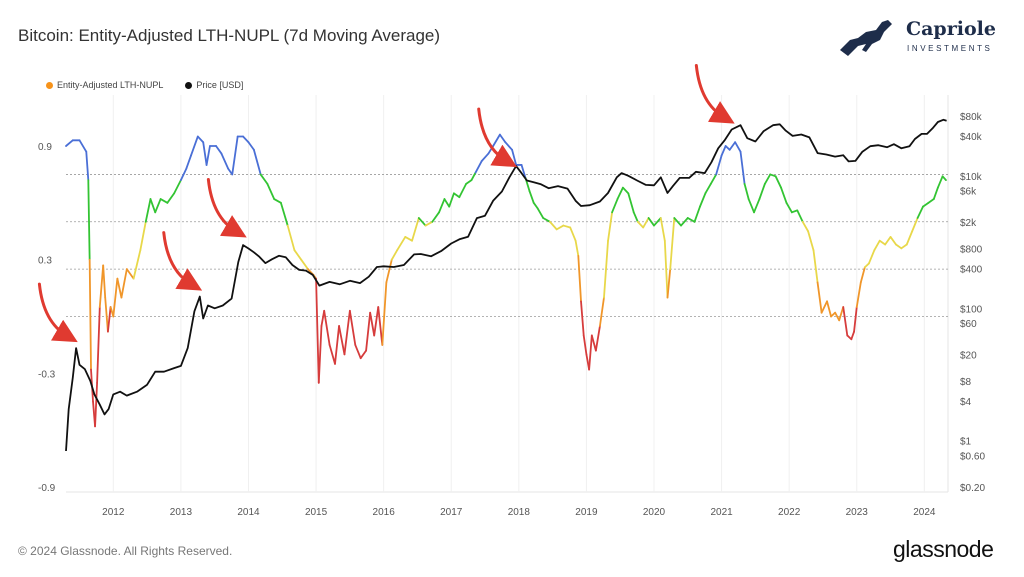  Describe the element at coordinates (220, 85) in the screenshot. I see `legend-label-price: Price [USD]` at that location.